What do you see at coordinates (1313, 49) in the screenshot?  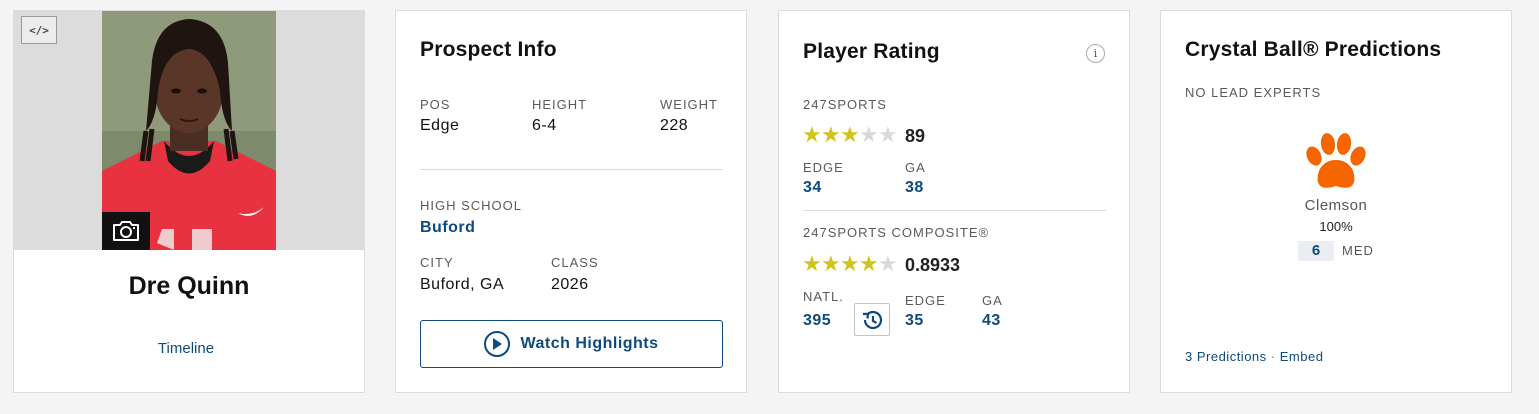 I see `card-title: Crystal Ball® Predictions` at bounding box center [1313, 49].